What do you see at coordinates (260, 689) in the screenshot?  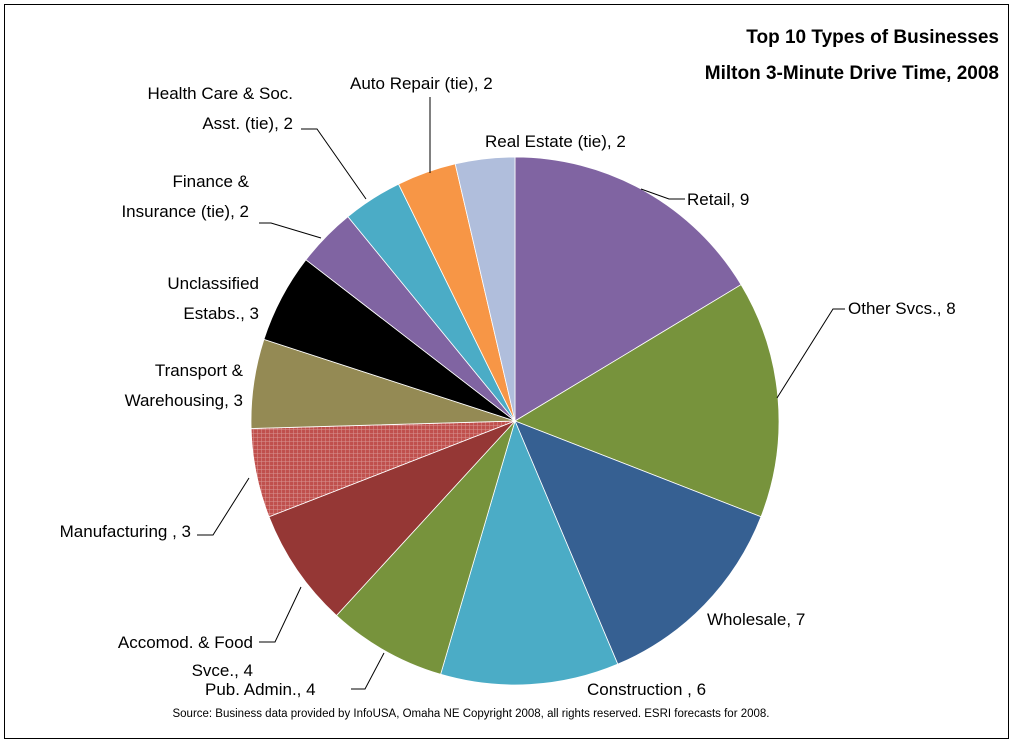 I see `slice-label-5: Pub. Admin., 4` at bounding box center [260, 689].